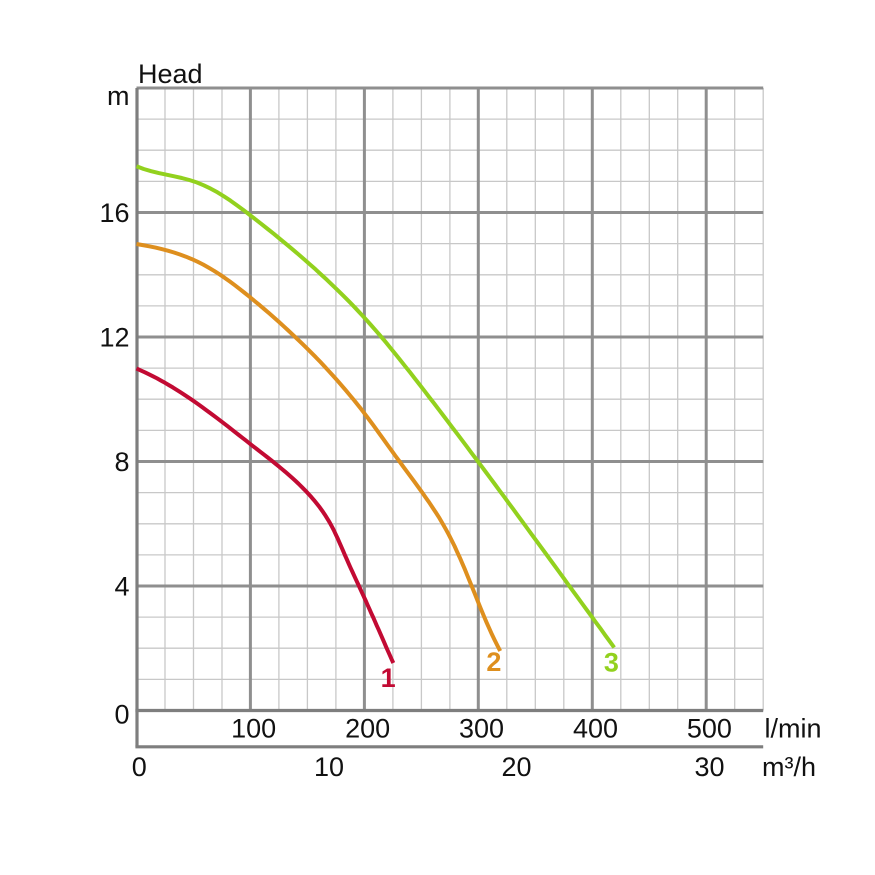  Describe the element at coordinates (121, 587) in the screenshot. I see `svg-text: 4` at that location.